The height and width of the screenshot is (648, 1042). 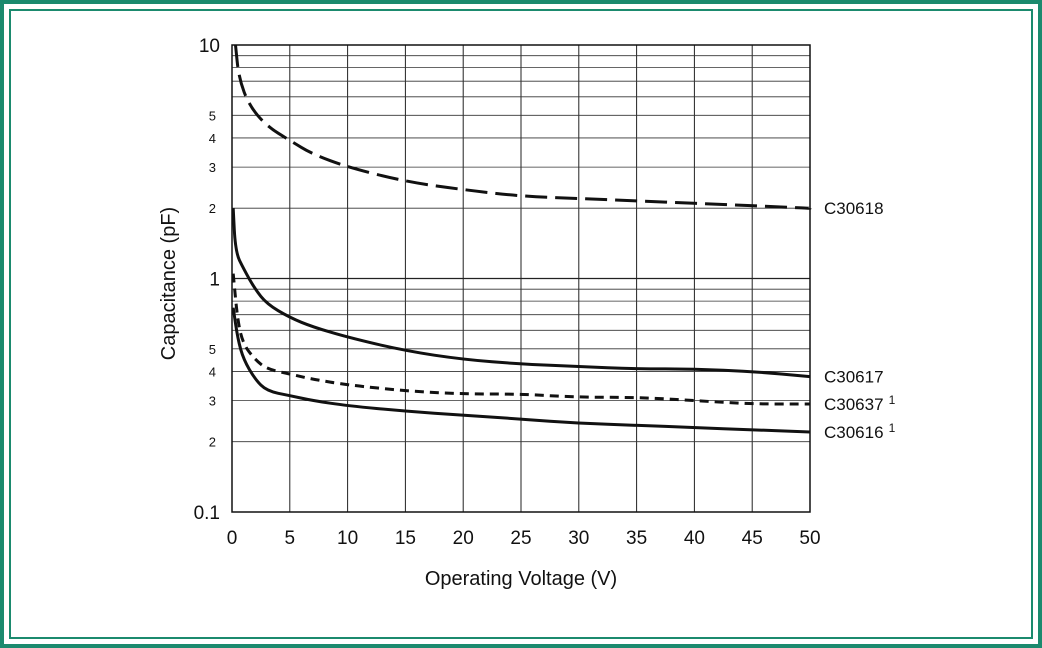 What do you see at coordinates (232, 538) in the screenshot?
I see `x-tick-label: 0` at bounding box center [232, 538].